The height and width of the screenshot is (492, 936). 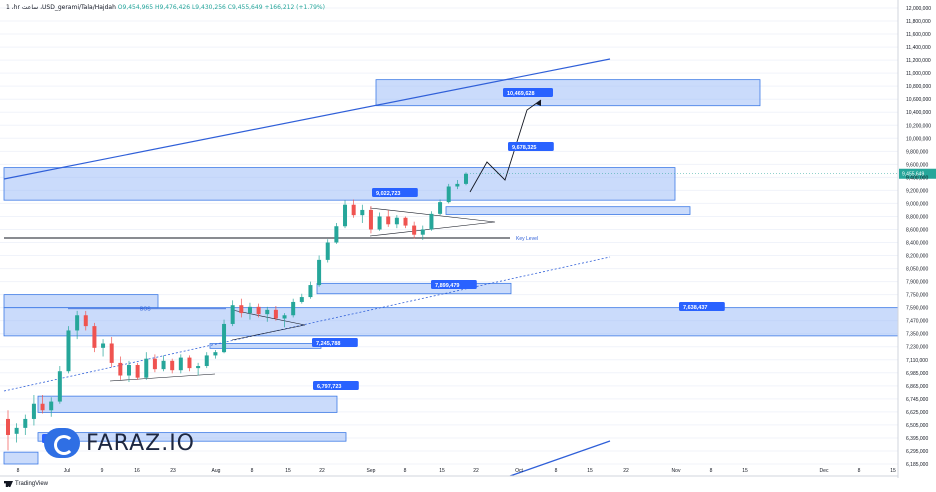 What do you see at coordinates (917, 452) in the screenshot?
I see `price-tick-label: 6,295,000` at bounding box center [917, 452].